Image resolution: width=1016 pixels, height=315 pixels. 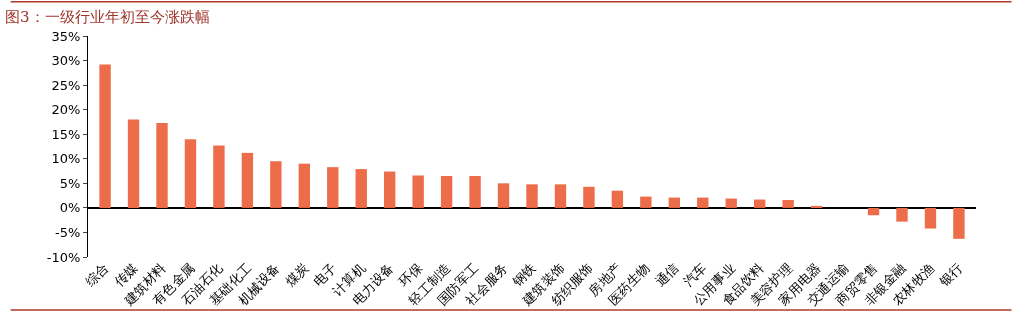 I want to click on y-tick-label: -10%, so click(x=63, y=257).